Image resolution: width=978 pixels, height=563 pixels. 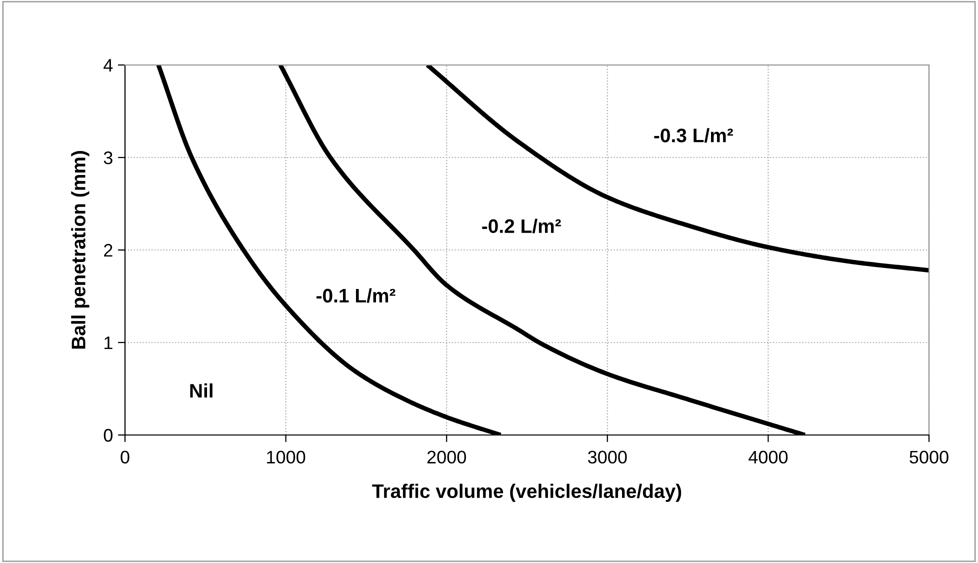 What do you see at coordinates (607, 457) in the screenshot?
I see `x-tick-label: 3000` at bounding box center [607, 457].